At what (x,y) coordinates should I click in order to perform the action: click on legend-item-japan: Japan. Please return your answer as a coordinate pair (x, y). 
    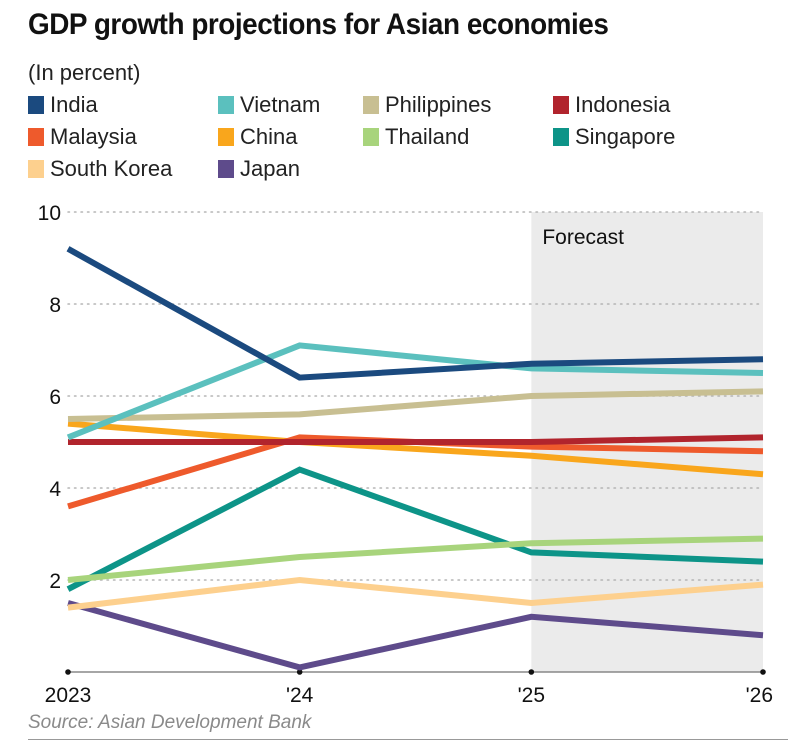
    Looking at the image, I should click on (259, 169).